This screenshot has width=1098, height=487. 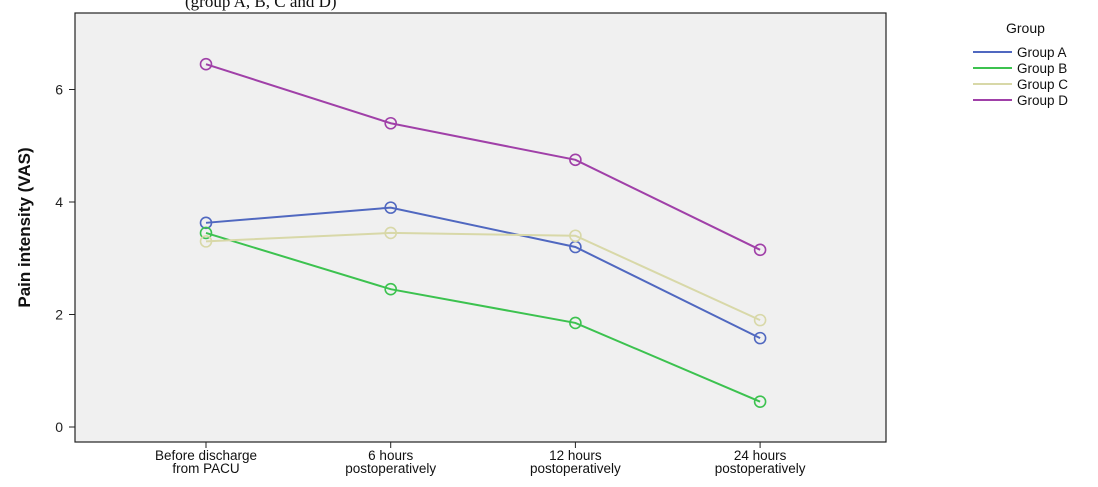 I want to click on group-c-line, so click(x=483, y=276).